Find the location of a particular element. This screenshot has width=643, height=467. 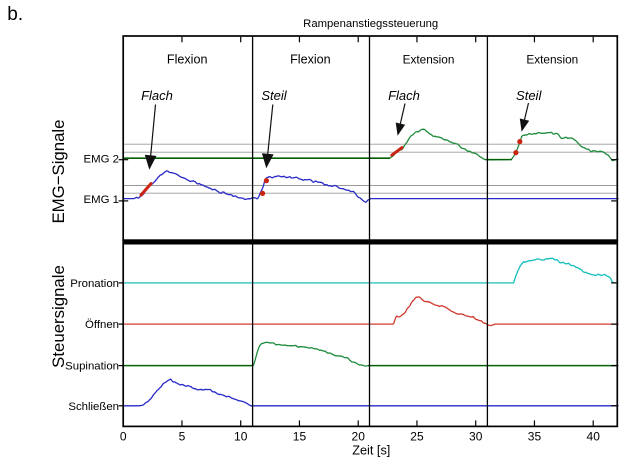

svg-text: 10 is located at coordinates (241, 437).